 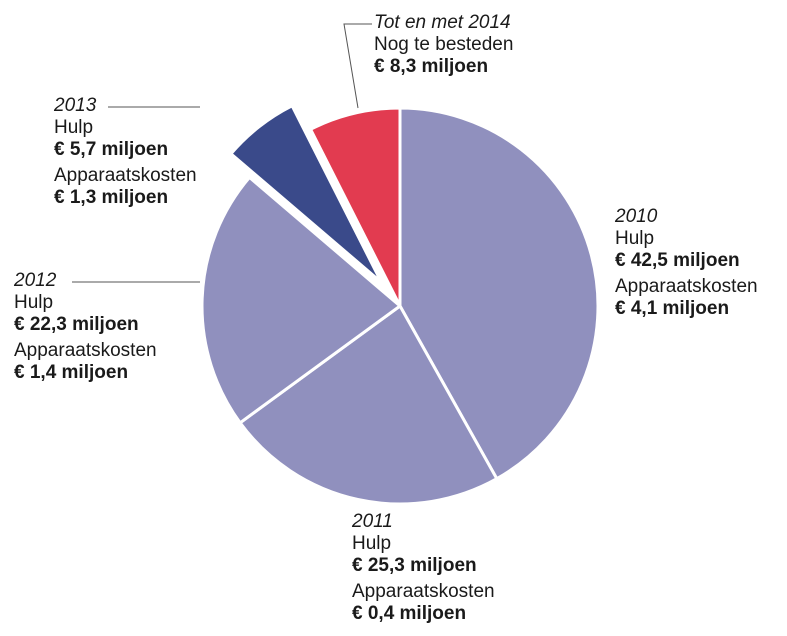 What do you see at coordinates (409, 613) in the screenshot?
I see `label-2011-app-value: € 0,4 miljoen` at bounding box center [409, 613].